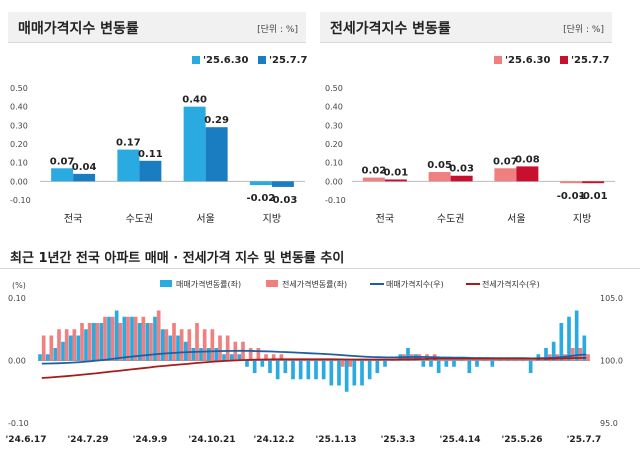 The image size is (640, 468). I want to click on sale-panel-title: 매매가격지수 변동률, so click(78, 29).